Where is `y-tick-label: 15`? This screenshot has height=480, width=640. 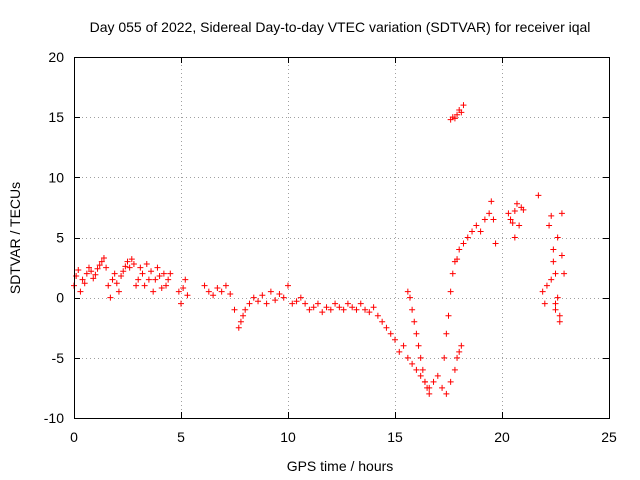
y-tick-label: 15 is located at coordinates (56, 117).